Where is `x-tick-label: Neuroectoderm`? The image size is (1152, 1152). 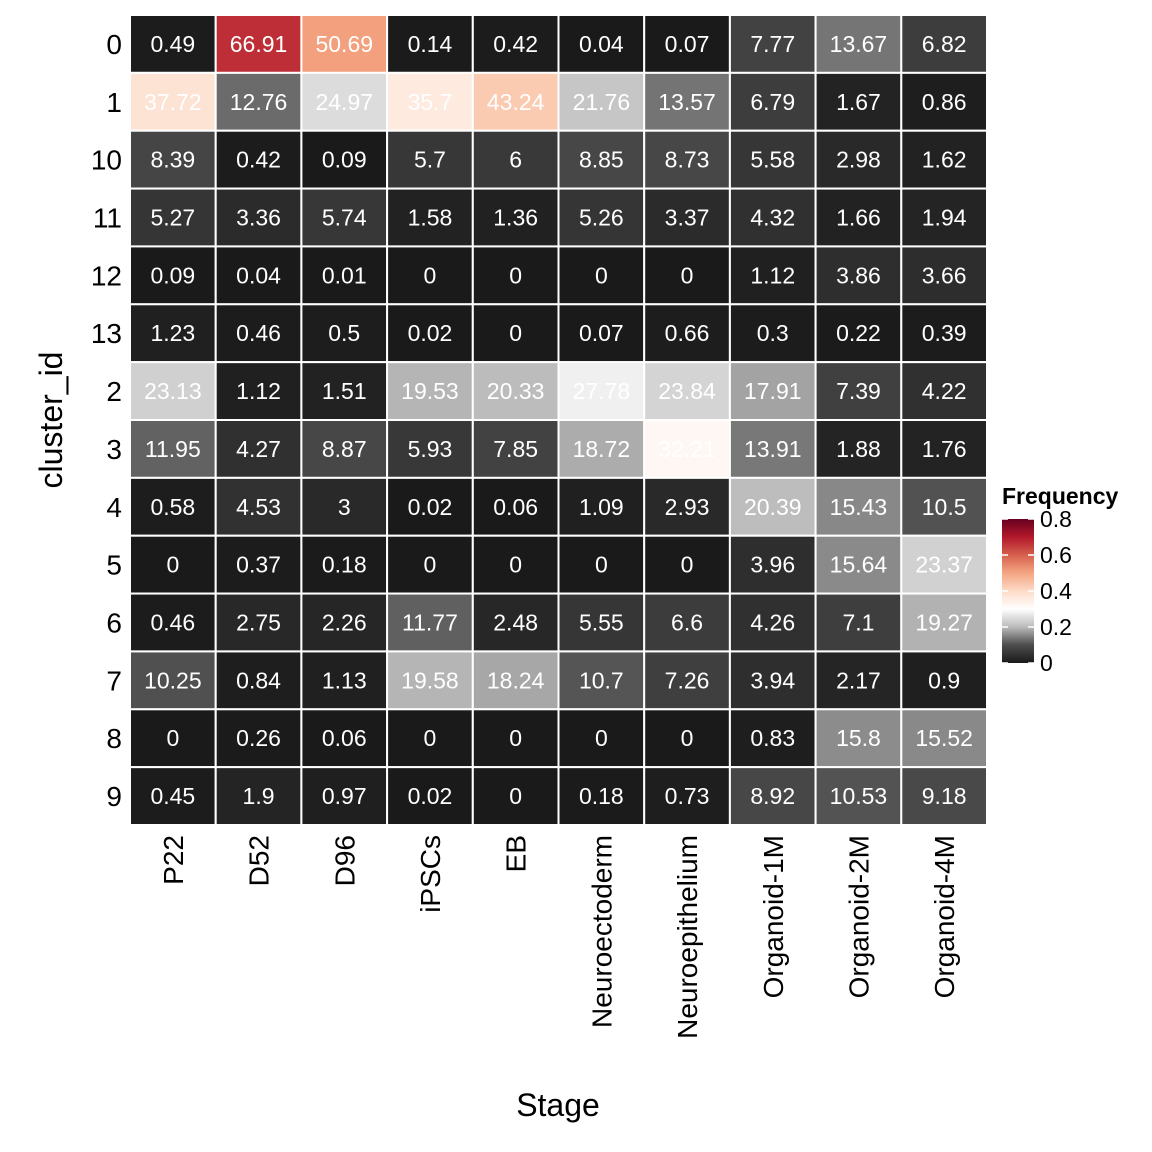 x-tick-label: Neuroectoderm is located at coordinates (601, 931).